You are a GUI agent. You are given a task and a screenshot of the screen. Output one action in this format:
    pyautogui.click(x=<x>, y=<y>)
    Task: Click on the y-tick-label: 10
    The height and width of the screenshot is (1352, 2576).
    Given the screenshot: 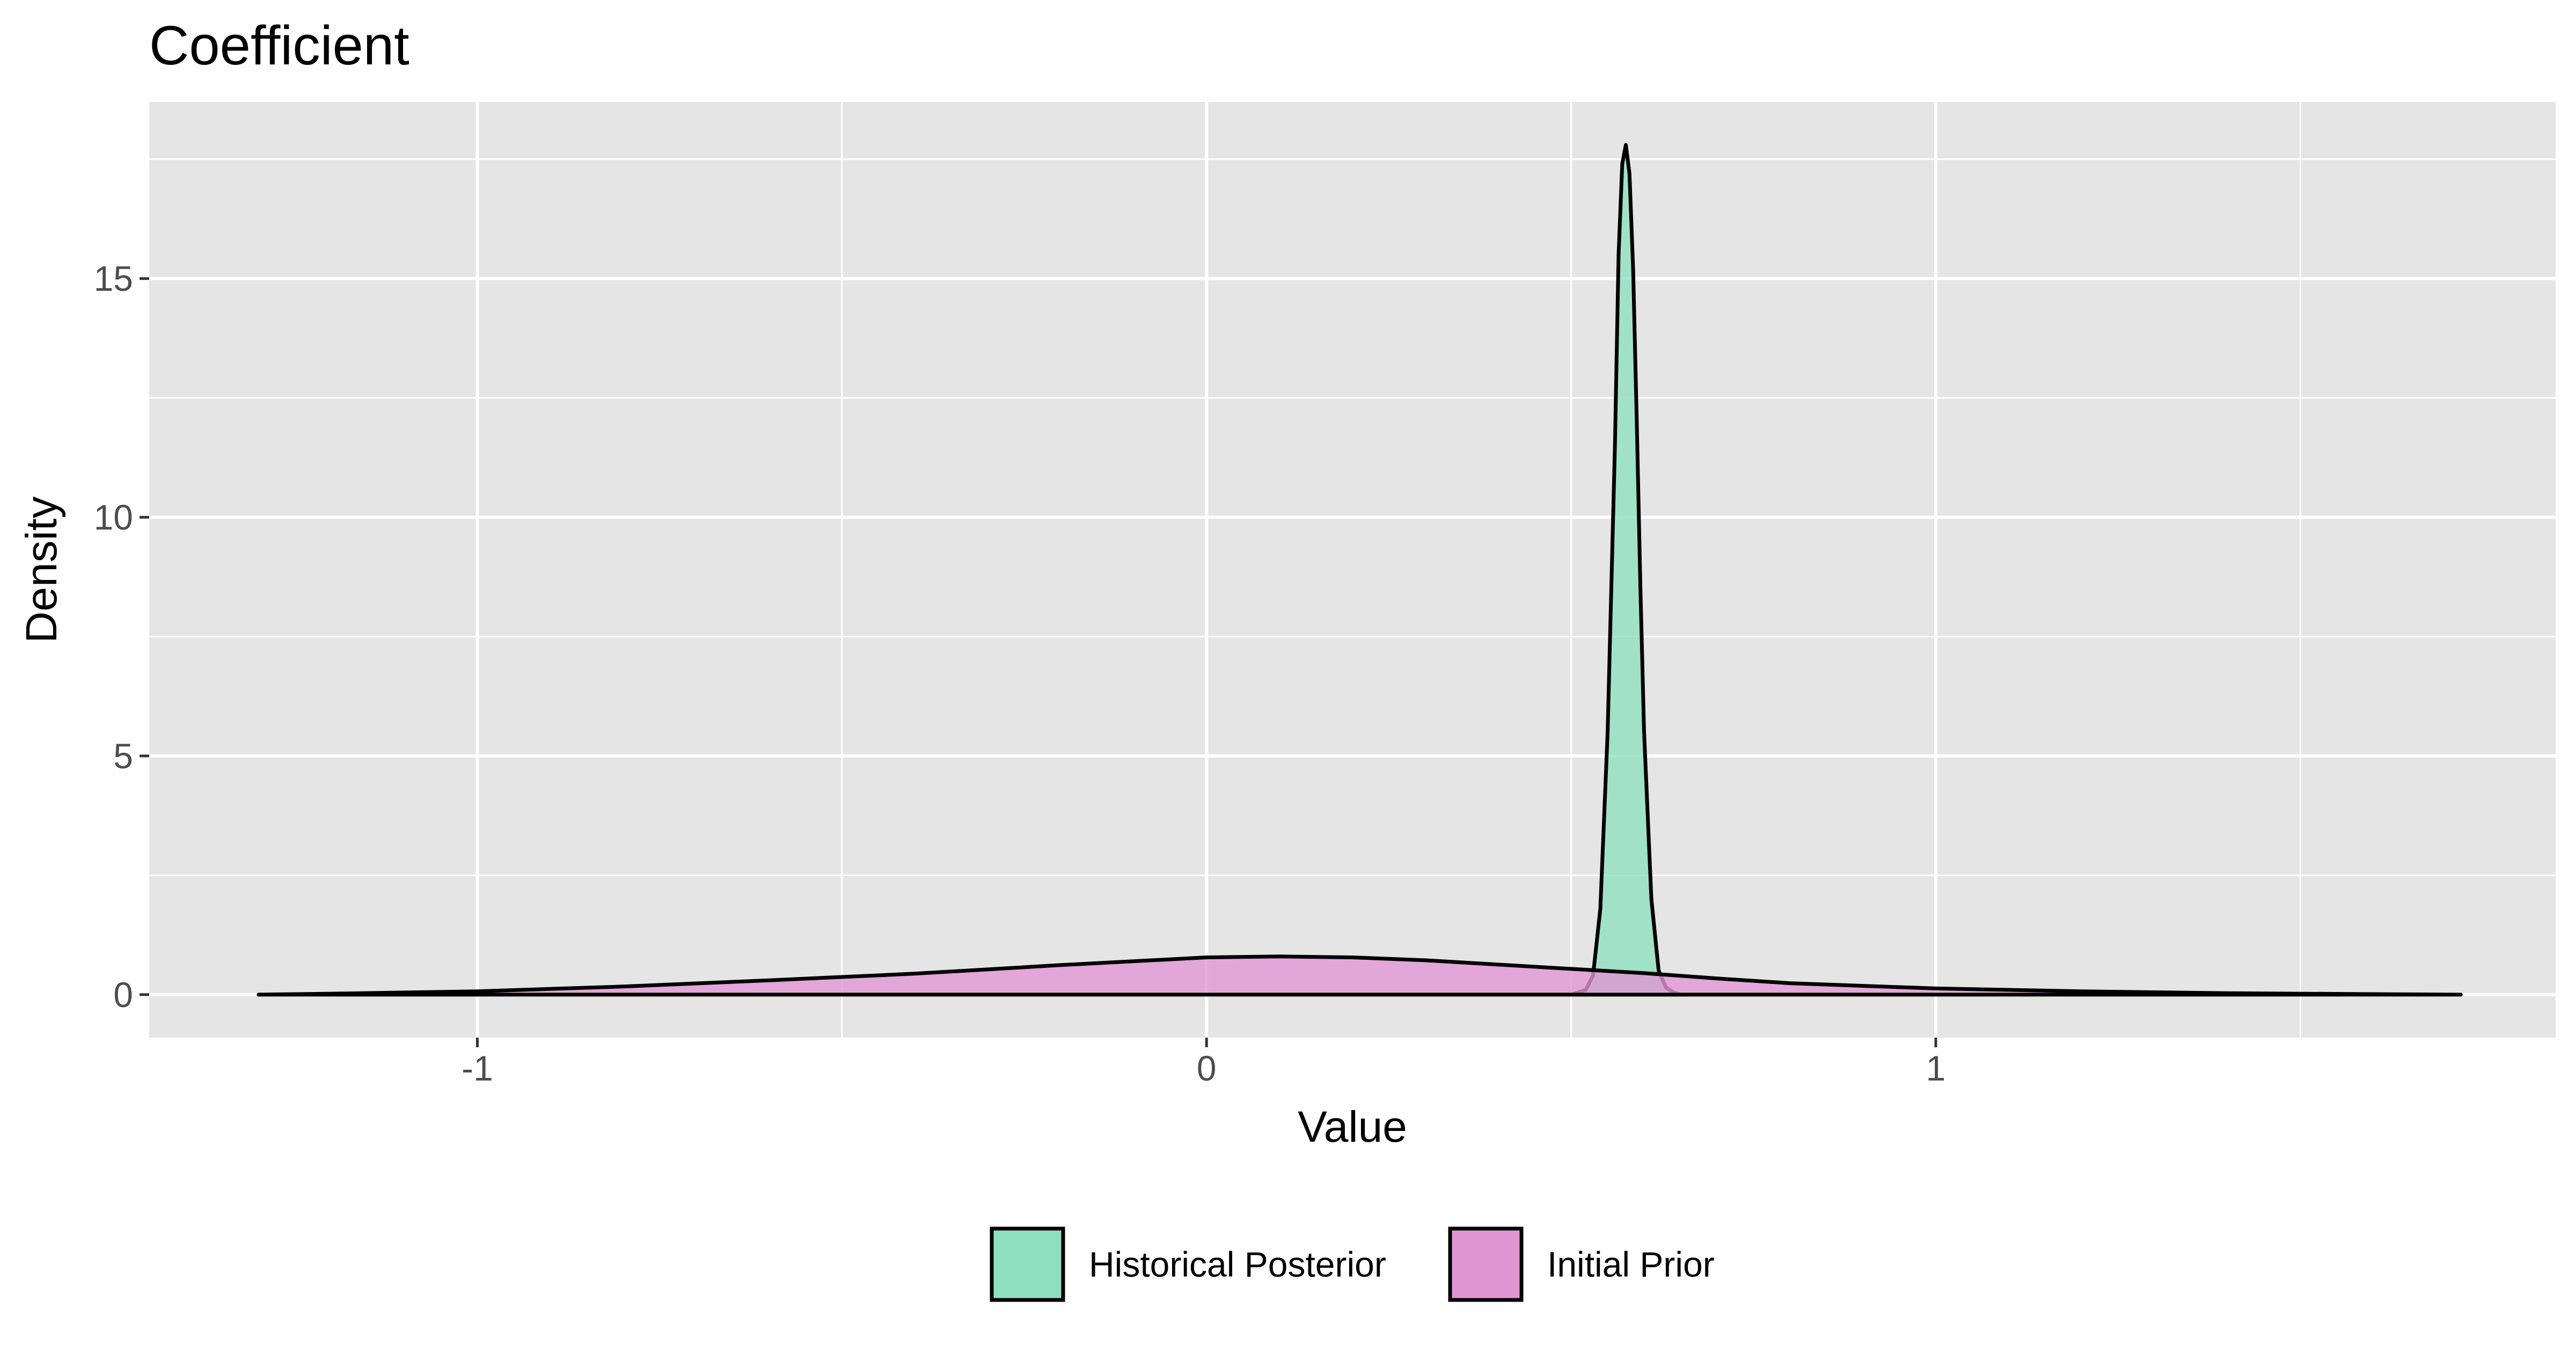 What is the action you would take?
    pyautogui.click(x=113, y=517)
    